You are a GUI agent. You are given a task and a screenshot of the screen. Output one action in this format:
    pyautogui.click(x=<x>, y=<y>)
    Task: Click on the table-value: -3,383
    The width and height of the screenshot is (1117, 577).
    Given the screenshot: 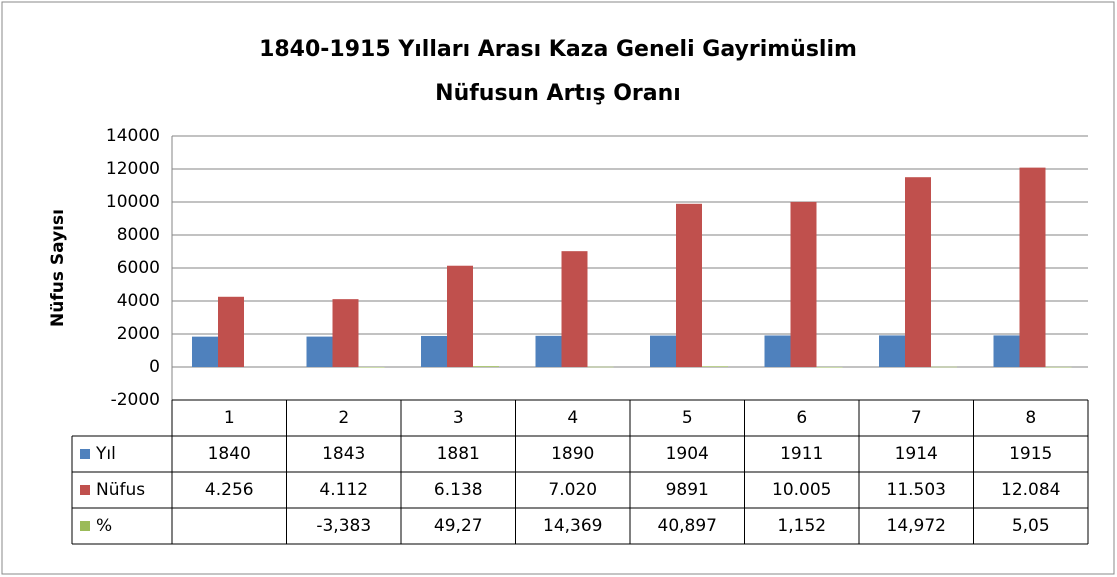 What is the action you would take?
    pyautogui.click(x=343, y=526)
    